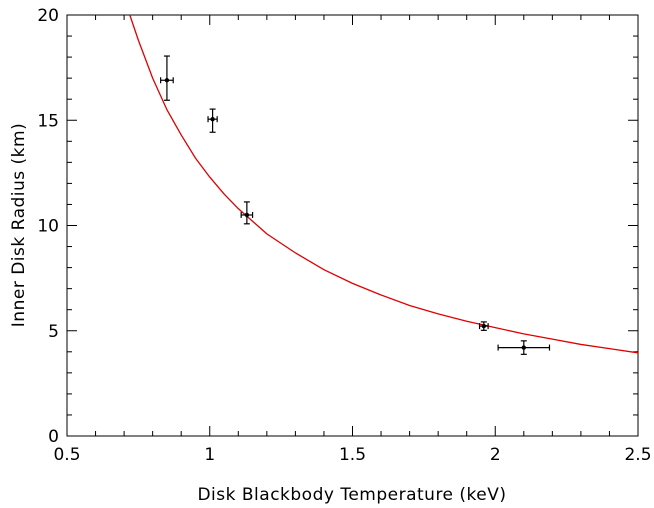 The height and width of the screenshot is (508, 654). Describe the element at coordinates (53, 332) in the screenshot. I see `y-tick-label: 5` at that location.